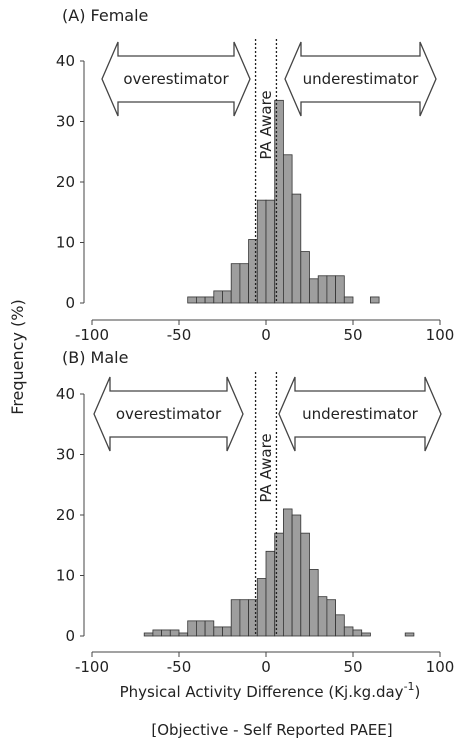 Image resolution: width=474 pixels, height=754 pixels. Describe the element at coordinates (95, 357) in the screenshot. I see `panel-title: (B) Male` at that location.